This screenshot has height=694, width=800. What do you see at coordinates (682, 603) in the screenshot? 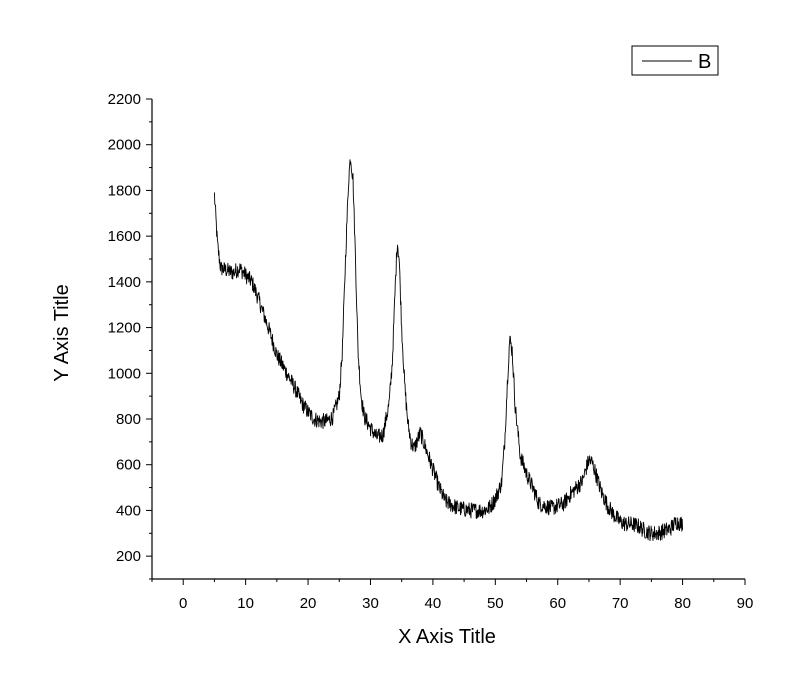
I see `x-tick-label: 80` at bounding box center [682, 603].